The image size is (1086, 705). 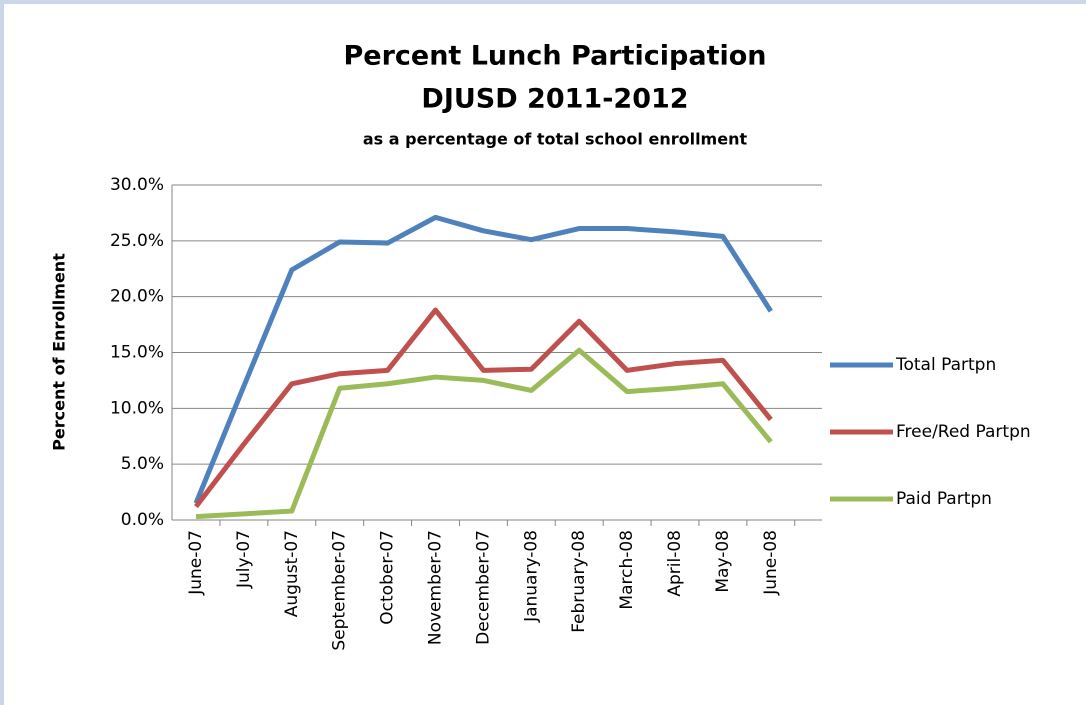 What do you see at coordinates (137, 297) in the screenshot?
I see `y-tick-label: 20.0%` at bounding box center [137, 297].